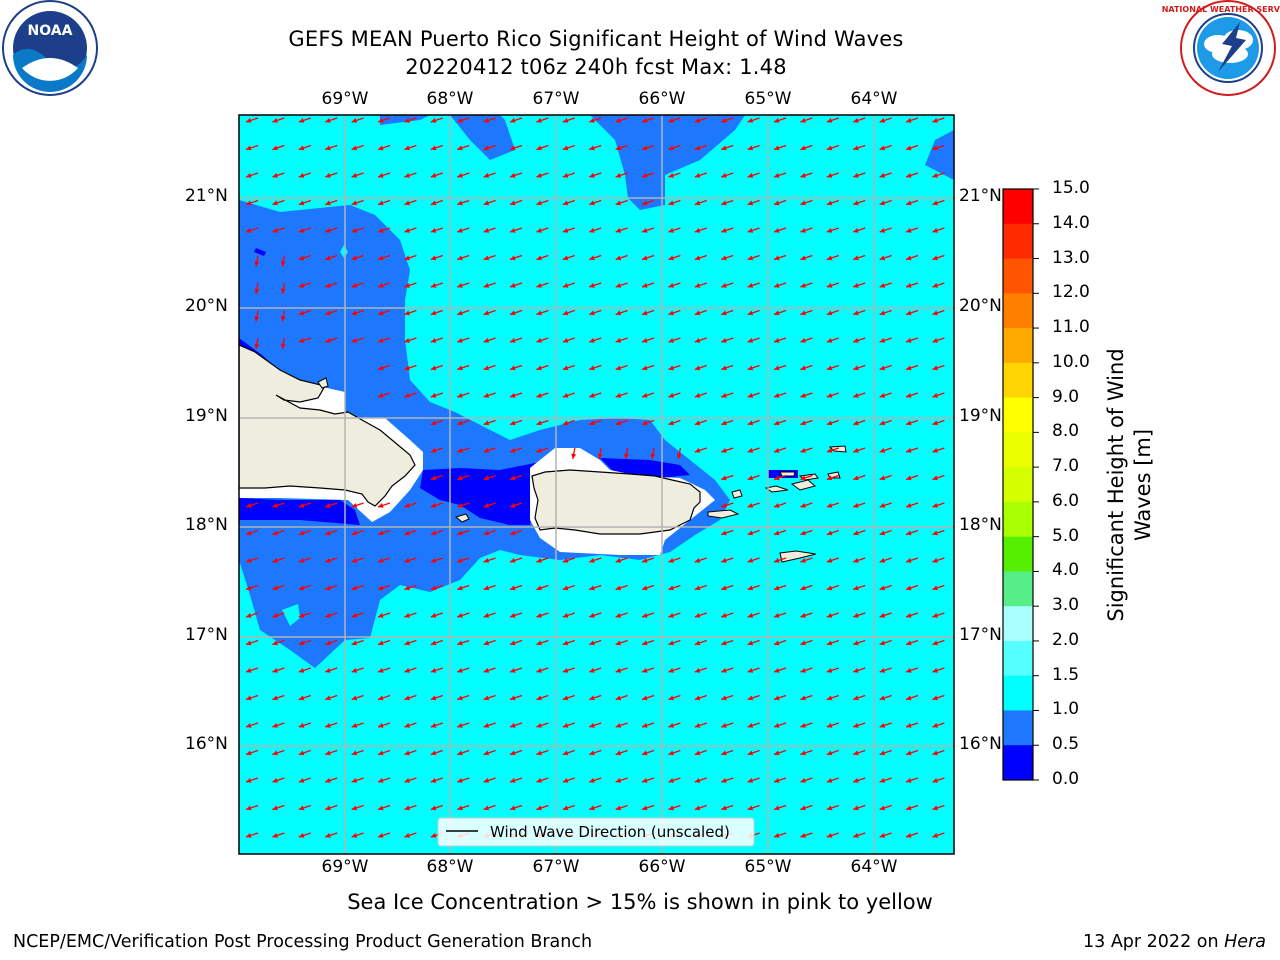 This screenshot has height=960, width=1280. What do you see at coordinates (206, 416) in the screenshot?
I see `lat-label-left: 19°N` at bounding box center [206, 416].